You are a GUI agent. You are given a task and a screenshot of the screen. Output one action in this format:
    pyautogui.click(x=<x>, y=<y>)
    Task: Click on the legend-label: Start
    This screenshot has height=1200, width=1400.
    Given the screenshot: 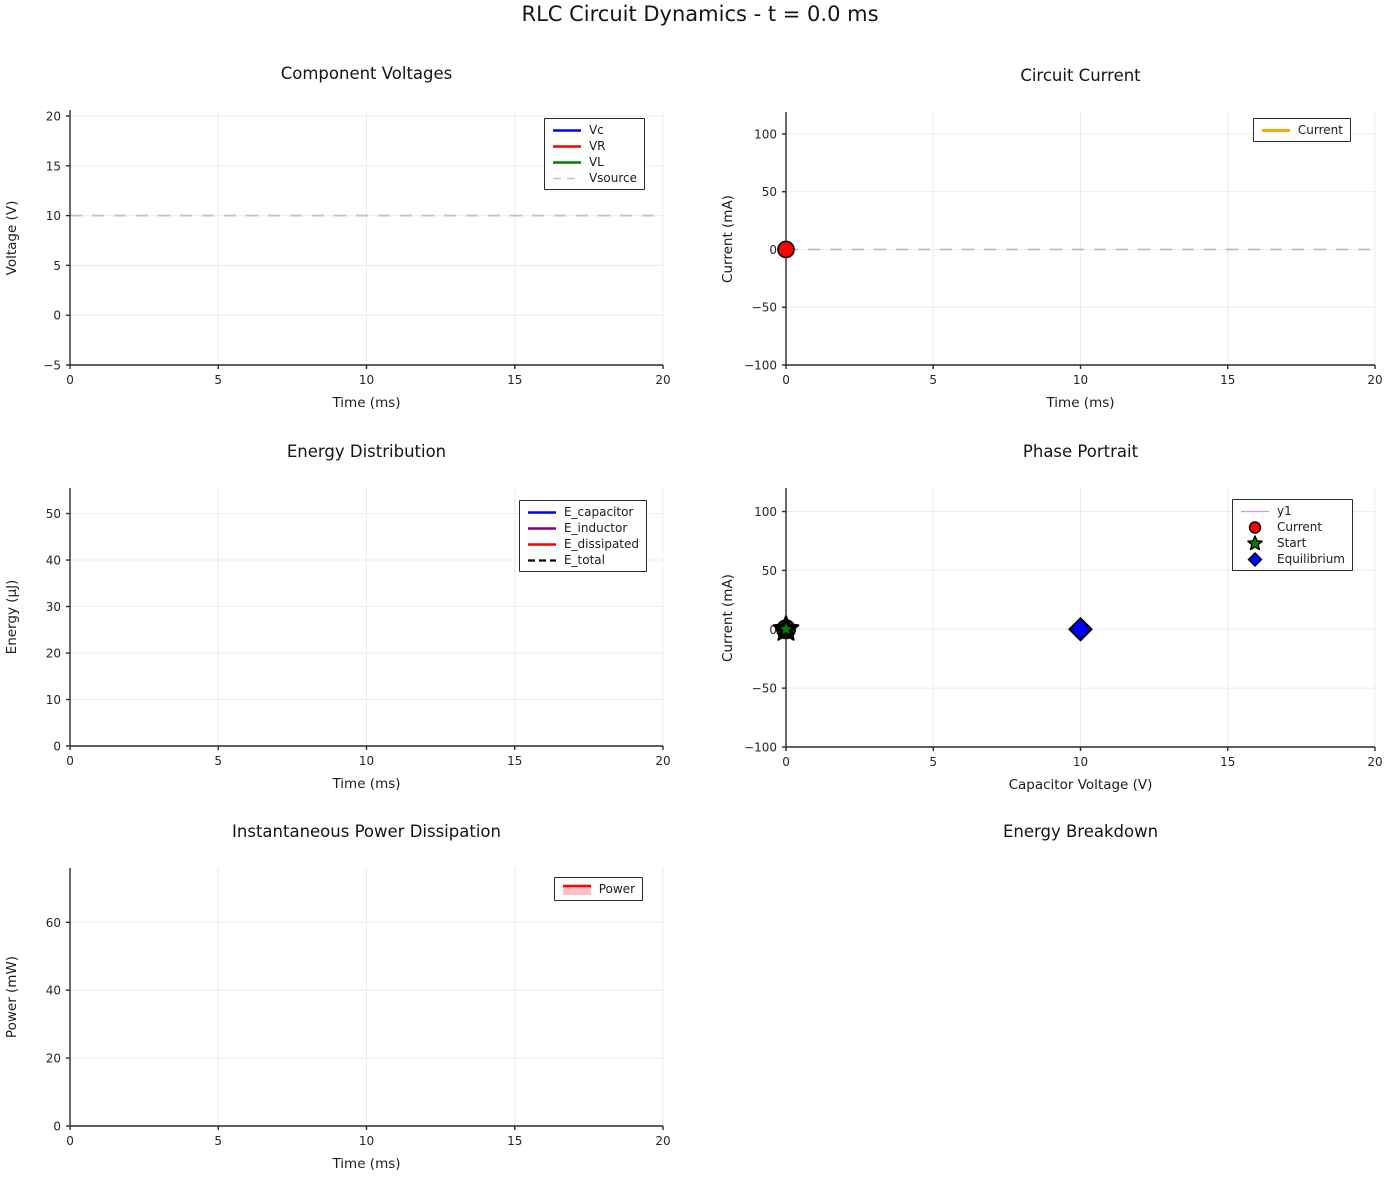 What is the action you would take?
    pyautogui.click(x=1292, y=542)
    